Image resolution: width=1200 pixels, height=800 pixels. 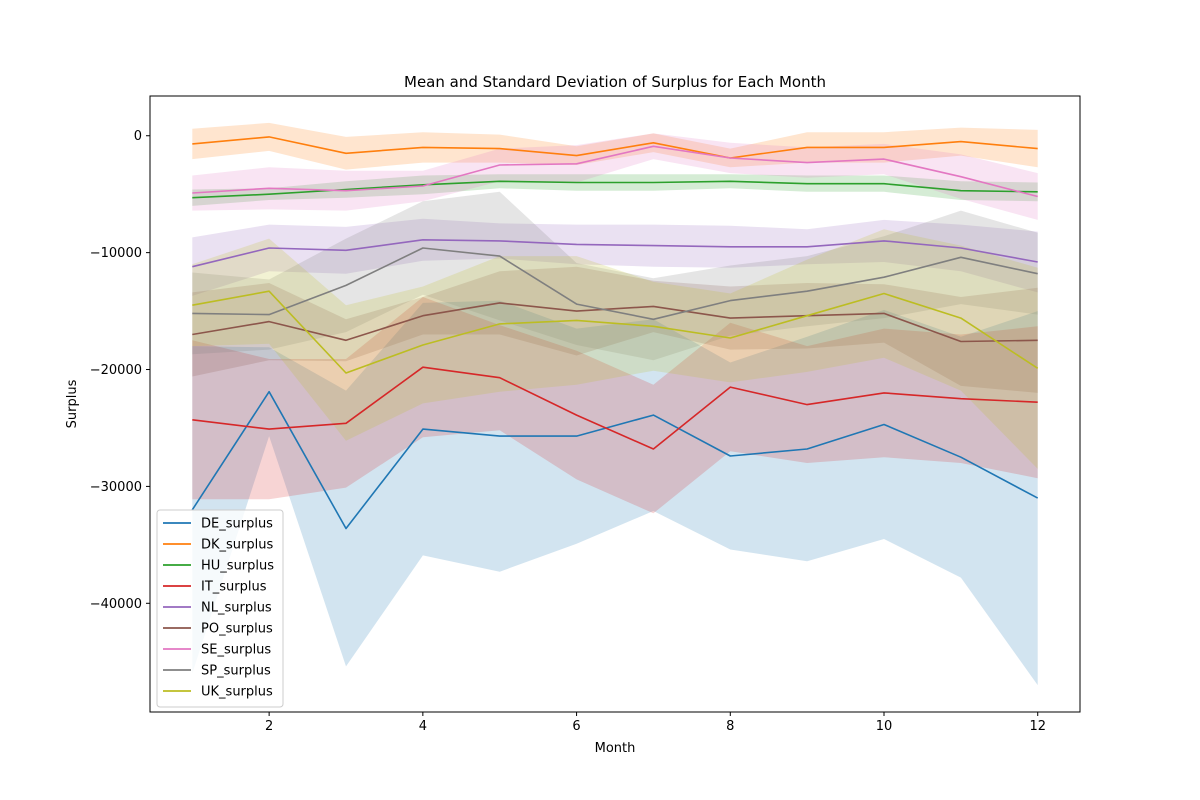 What do you see at coordinates (237, 629) in the screenshot?
I see `legend-entry: PO_surplus` at bounding box center [237, 629].